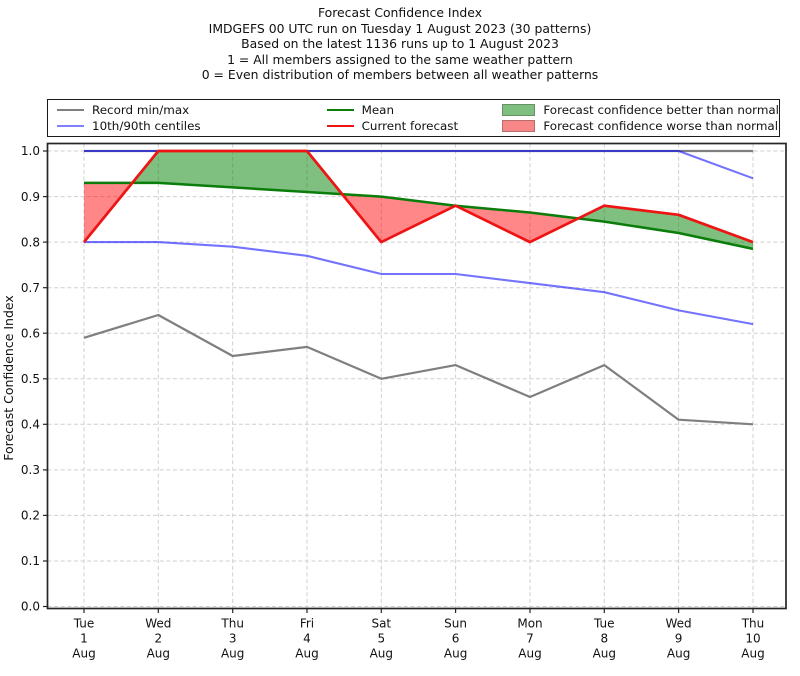 This screenshot has width=800, height=676. What do you see at coordinates (30, 288) in the screenshot?
I see `svg-text: 0.7` at bounding box center [30, 288].